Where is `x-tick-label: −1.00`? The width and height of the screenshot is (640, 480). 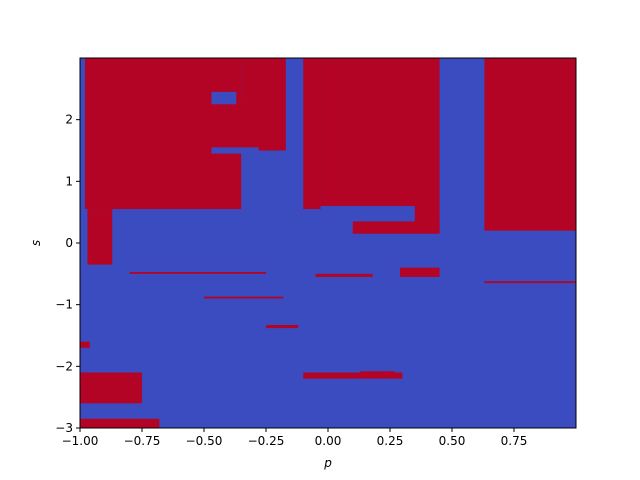
x-tick-label: −1.00 is located at coordinates (80, 441).